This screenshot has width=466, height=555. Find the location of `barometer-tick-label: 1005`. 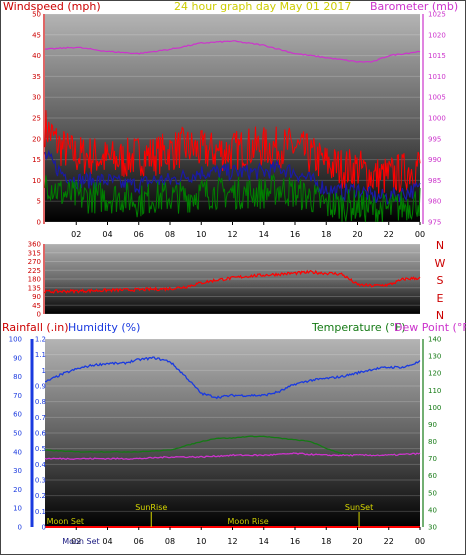

barometer-tick-label: 1005 is located at coordinates (437, 98).